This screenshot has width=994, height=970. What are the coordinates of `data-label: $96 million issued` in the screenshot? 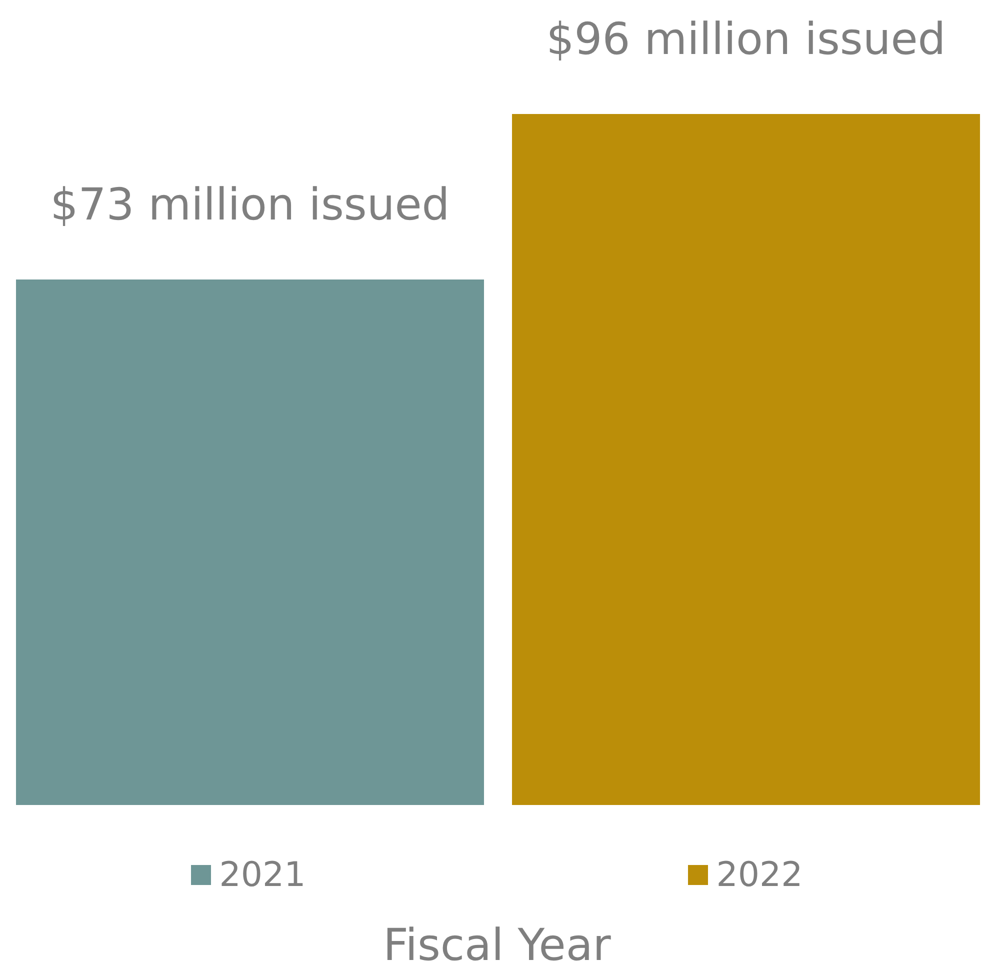 It's located at (746, 39).